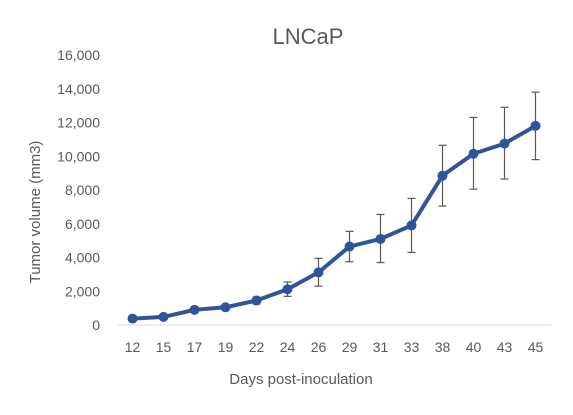  I want to click on x-tick-label: 26, so click(319, 347).